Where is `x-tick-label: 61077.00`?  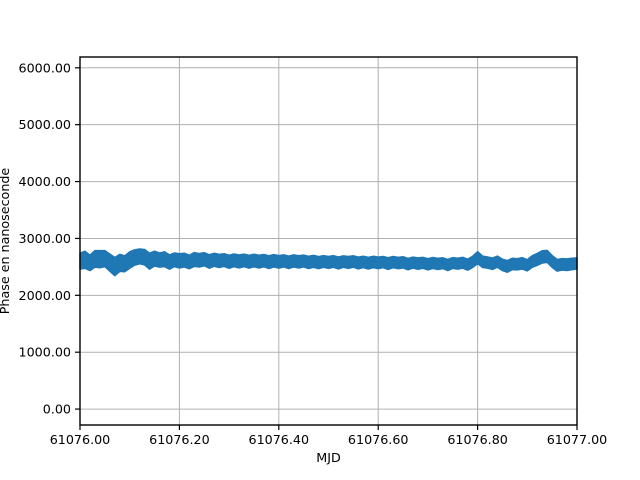
x-tick-label: 61077.00 is located at coordinates (577, 439).